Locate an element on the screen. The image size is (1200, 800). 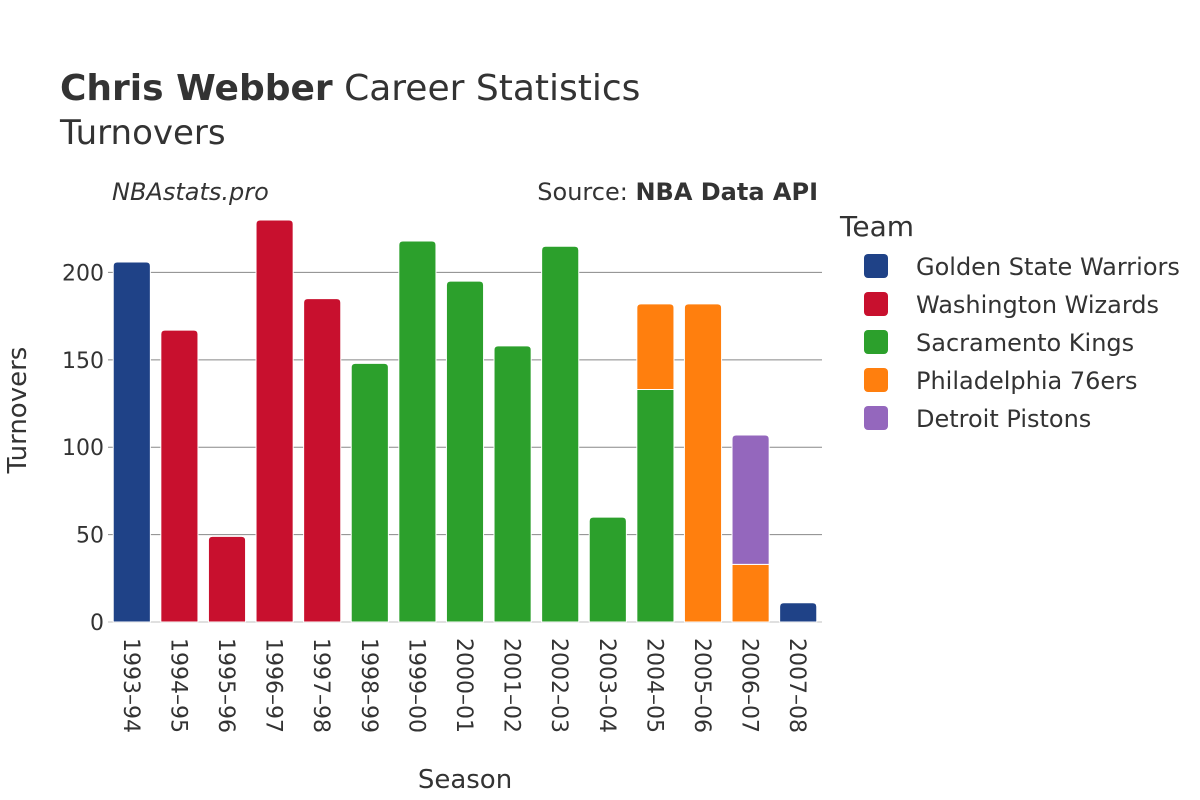
source-label: Source: NBA Data API is located at coordinates (677, 192).